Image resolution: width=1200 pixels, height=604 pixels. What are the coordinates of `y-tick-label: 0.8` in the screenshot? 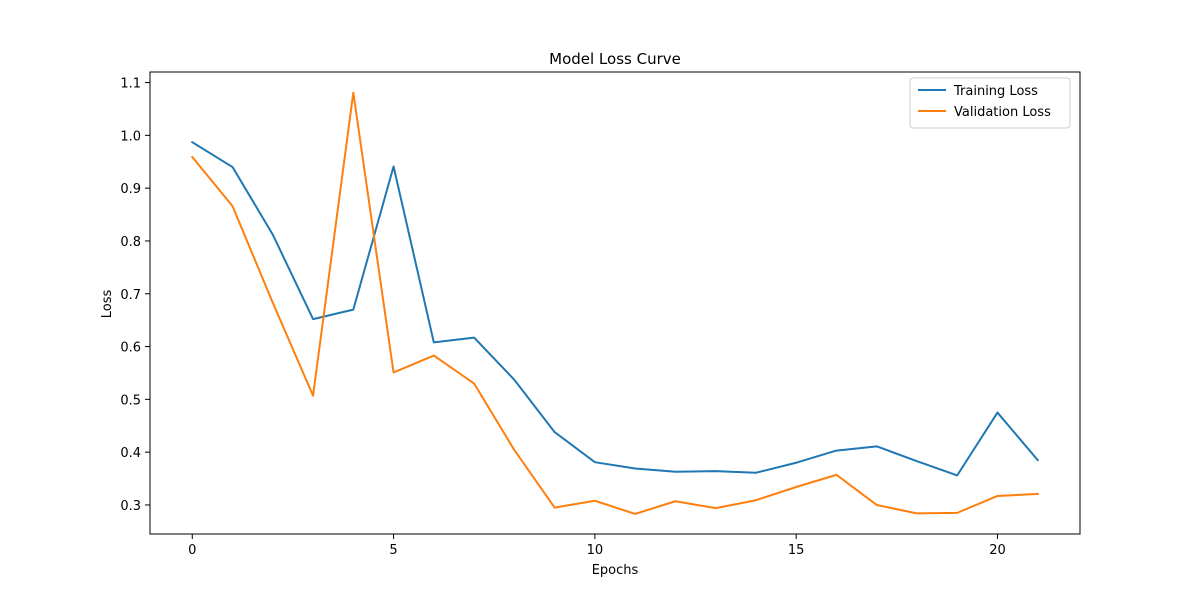 It's located at (130, 242).